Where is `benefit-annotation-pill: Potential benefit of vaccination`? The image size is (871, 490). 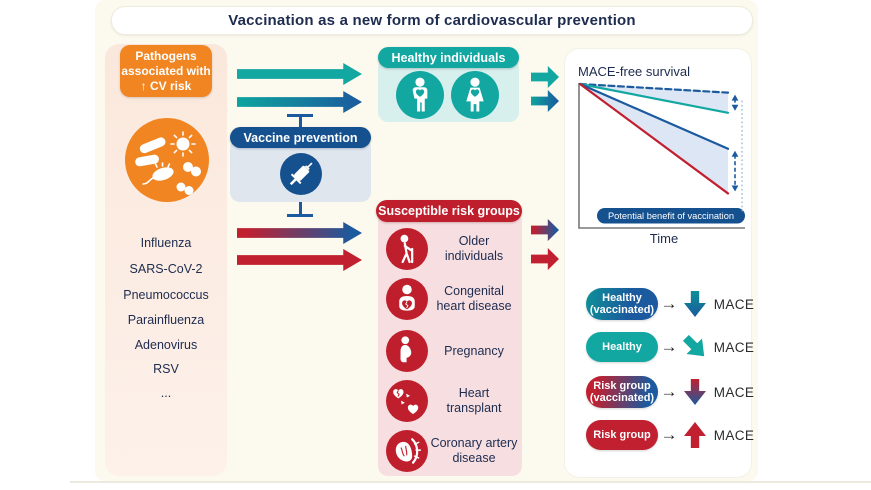 benefit-annotation-pill: Potential benefit of vaccination is located at coordinates (671, 216).